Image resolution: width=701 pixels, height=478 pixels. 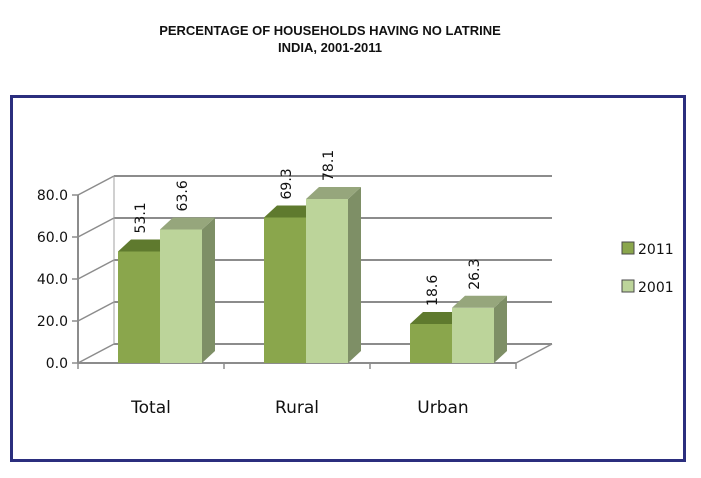 What do you see at coordinates (628, 248) in the screenshot?
I see `legend-swatch-2011` at bounding box center [628, 248].